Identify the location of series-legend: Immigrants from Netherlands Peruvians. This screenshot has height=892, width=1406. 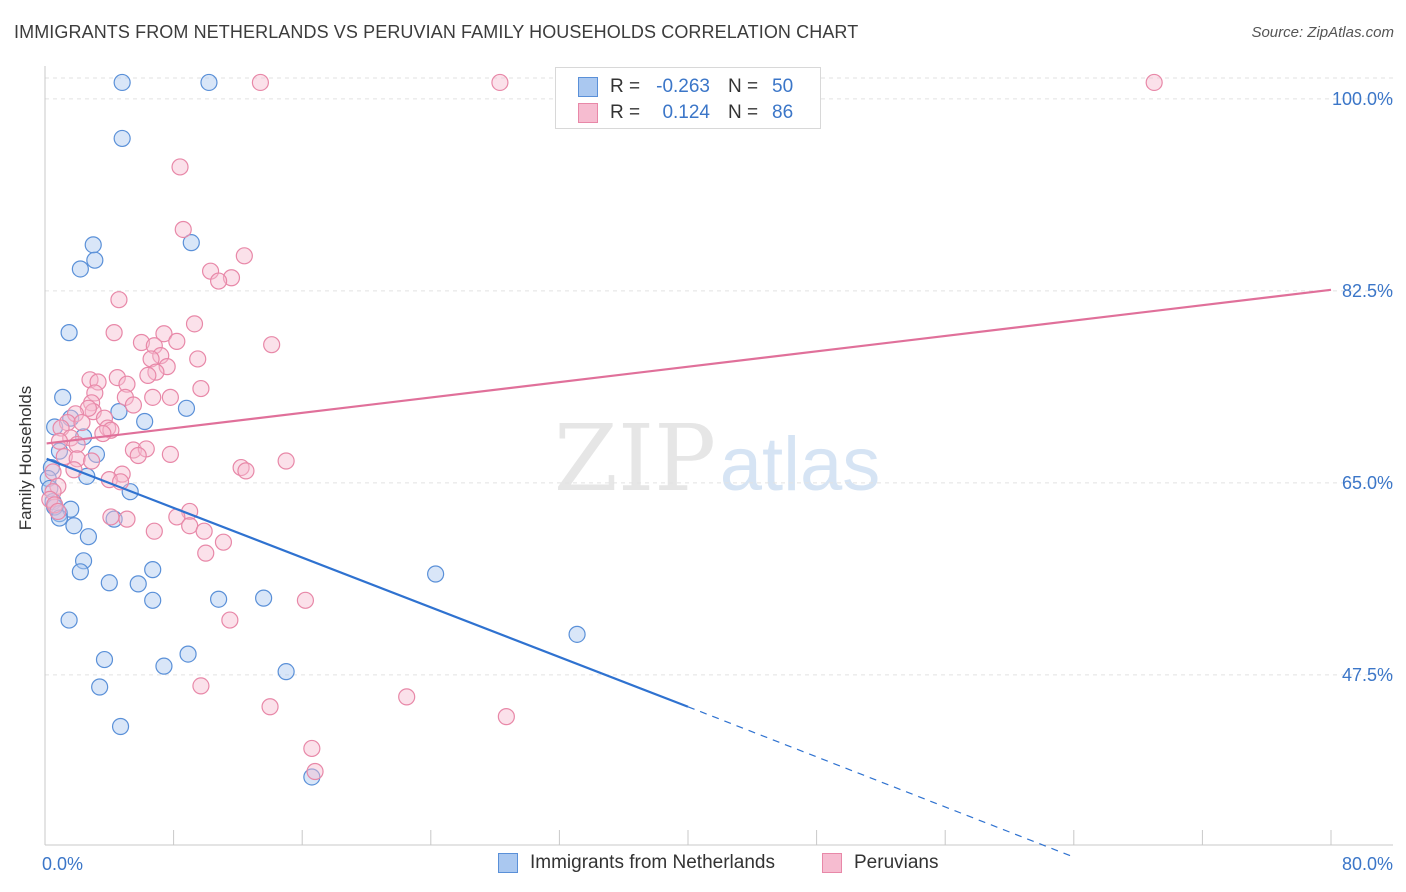
(703, 865).